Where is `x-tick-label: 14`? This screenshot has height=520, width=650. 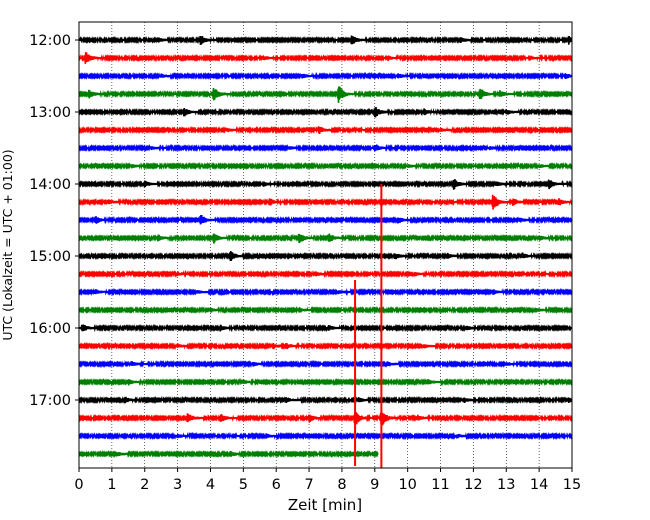
x-tick-label: 14 is located at coordinates (539, 485).